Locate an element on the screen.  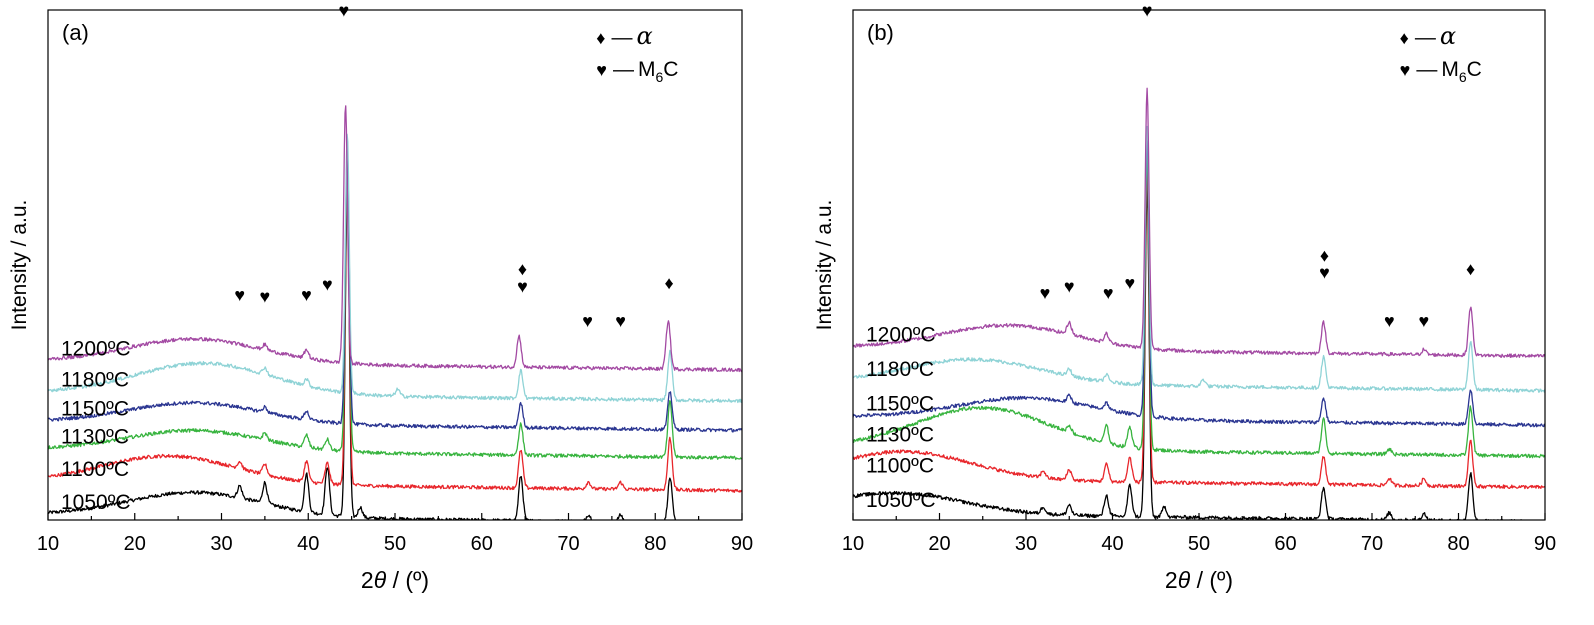
panel-label: (b) is located at coordinates (880, 32).